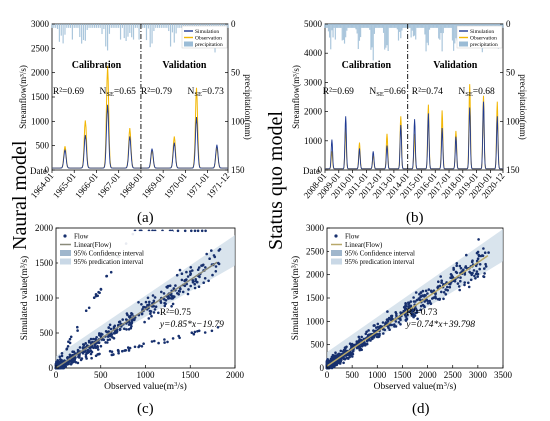  I want to click on x-tick-label: 0, so click(327, 375).